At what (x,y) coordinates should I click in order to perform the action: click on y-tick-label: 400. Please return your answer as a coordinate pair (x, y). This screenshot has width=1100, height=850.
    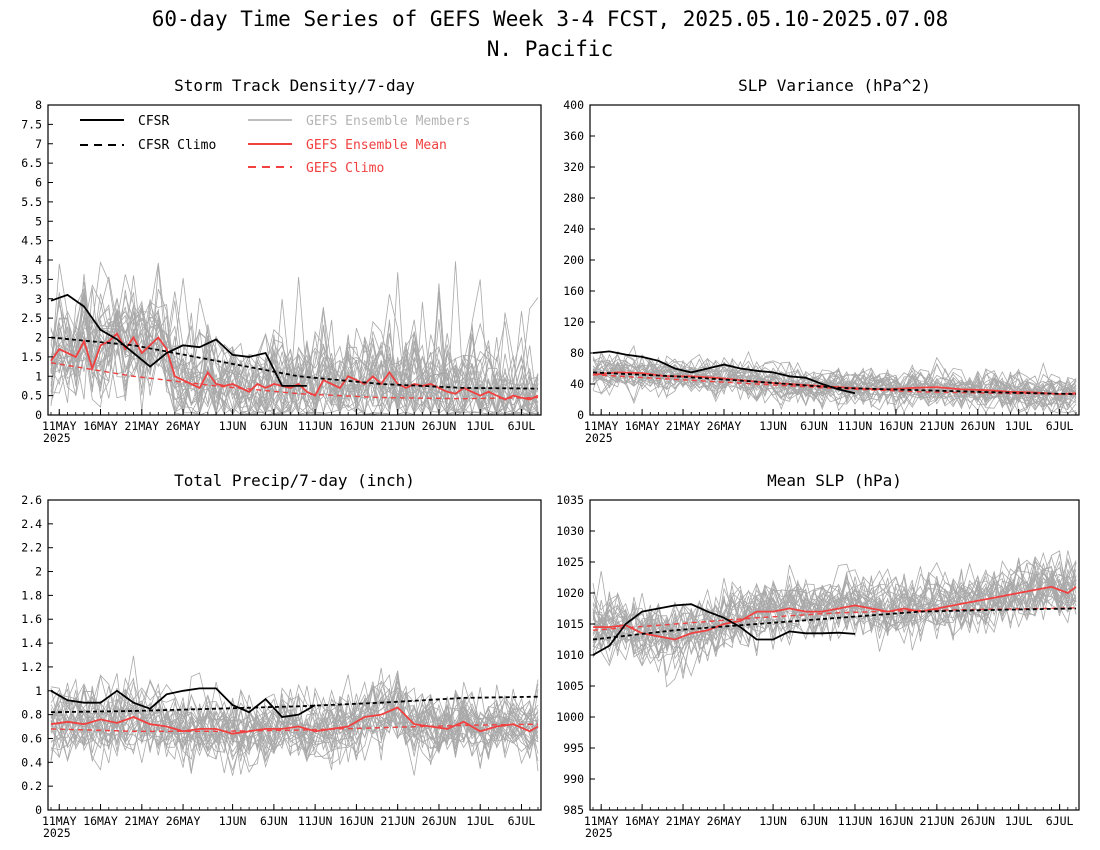
    Looking at the image, I should click on (573, 105).